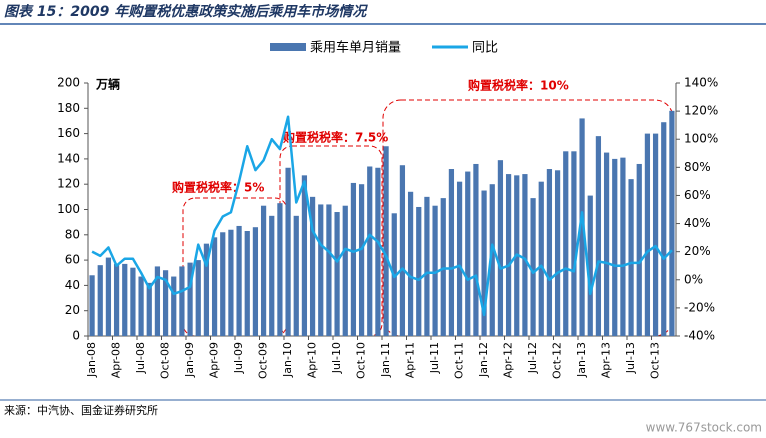 Image resolution: width=766 pixels, height=438 pixels. Describe the element at coordinates (68, 108) in the screenshot. I see `y-tick-label: 180` at that location.